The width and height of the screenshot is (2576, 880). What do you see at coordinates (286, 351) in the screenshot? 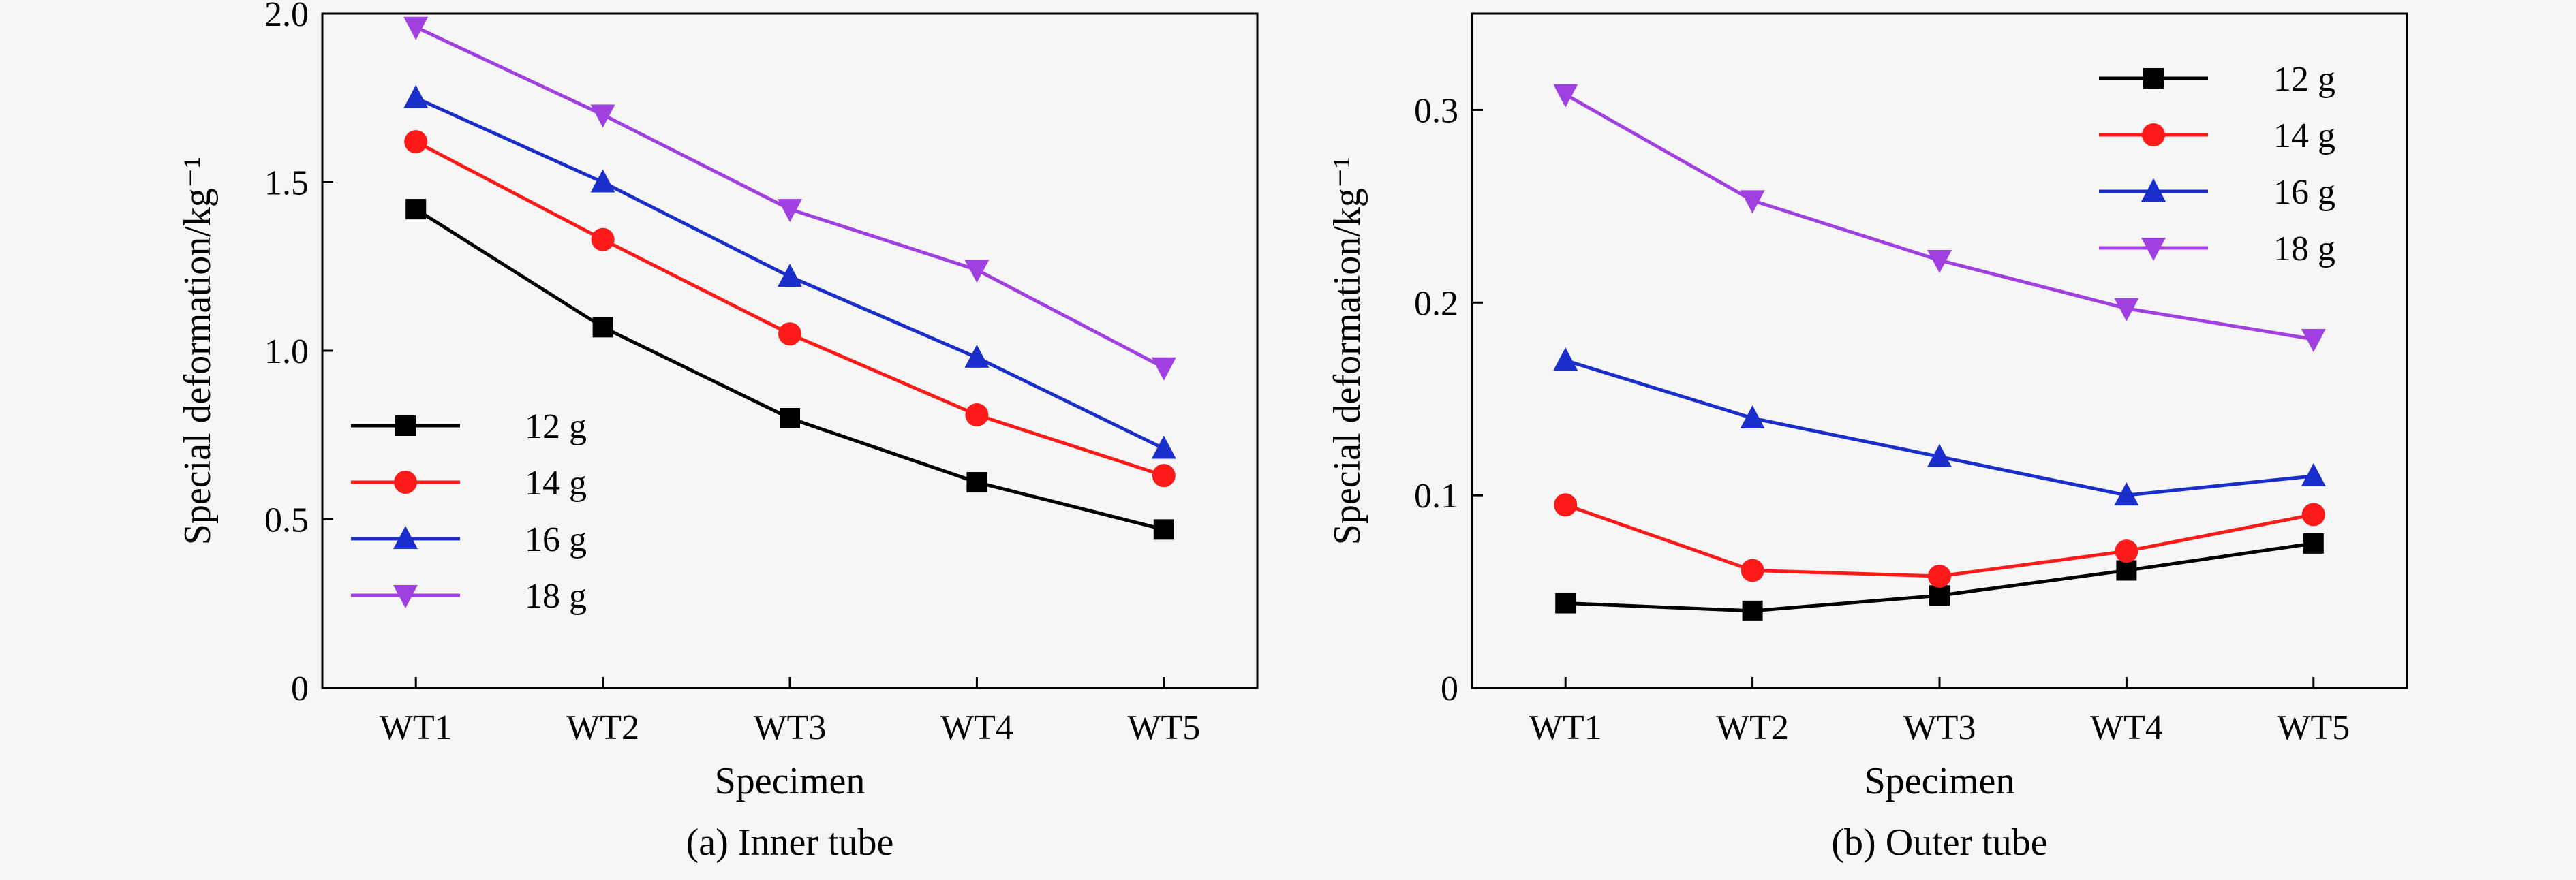
I see `y-tick-label: 1.0` at bounding box center [286, 351].